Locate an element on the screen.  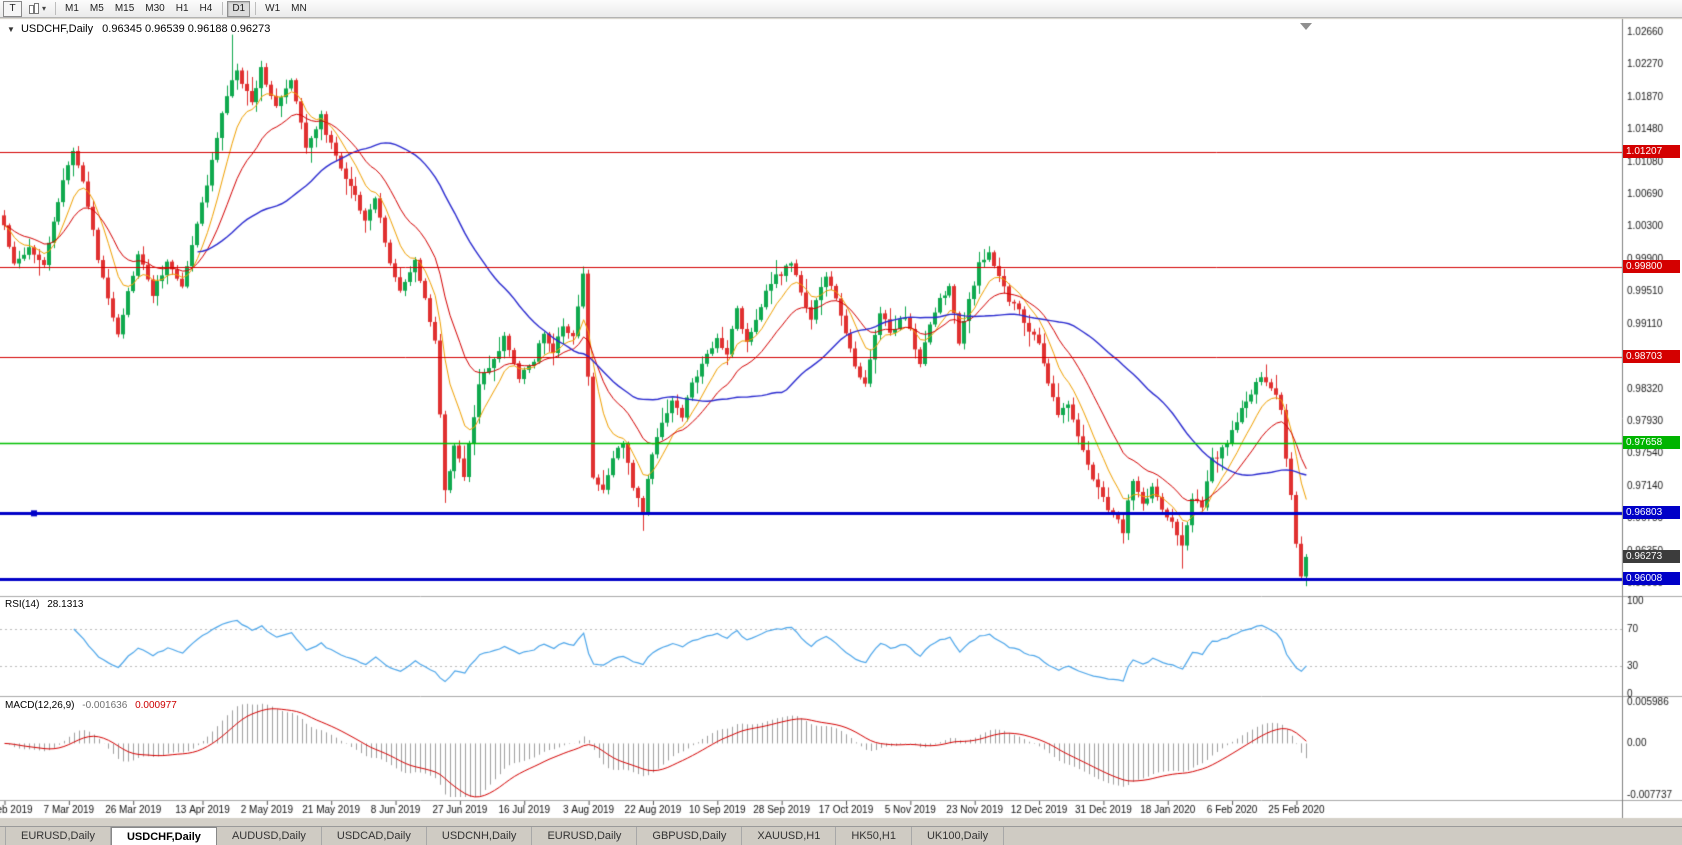
chart-ohlc-values: 0.96345 0.96539 0.96188 0.96273 is located at coordinates (186, 29).